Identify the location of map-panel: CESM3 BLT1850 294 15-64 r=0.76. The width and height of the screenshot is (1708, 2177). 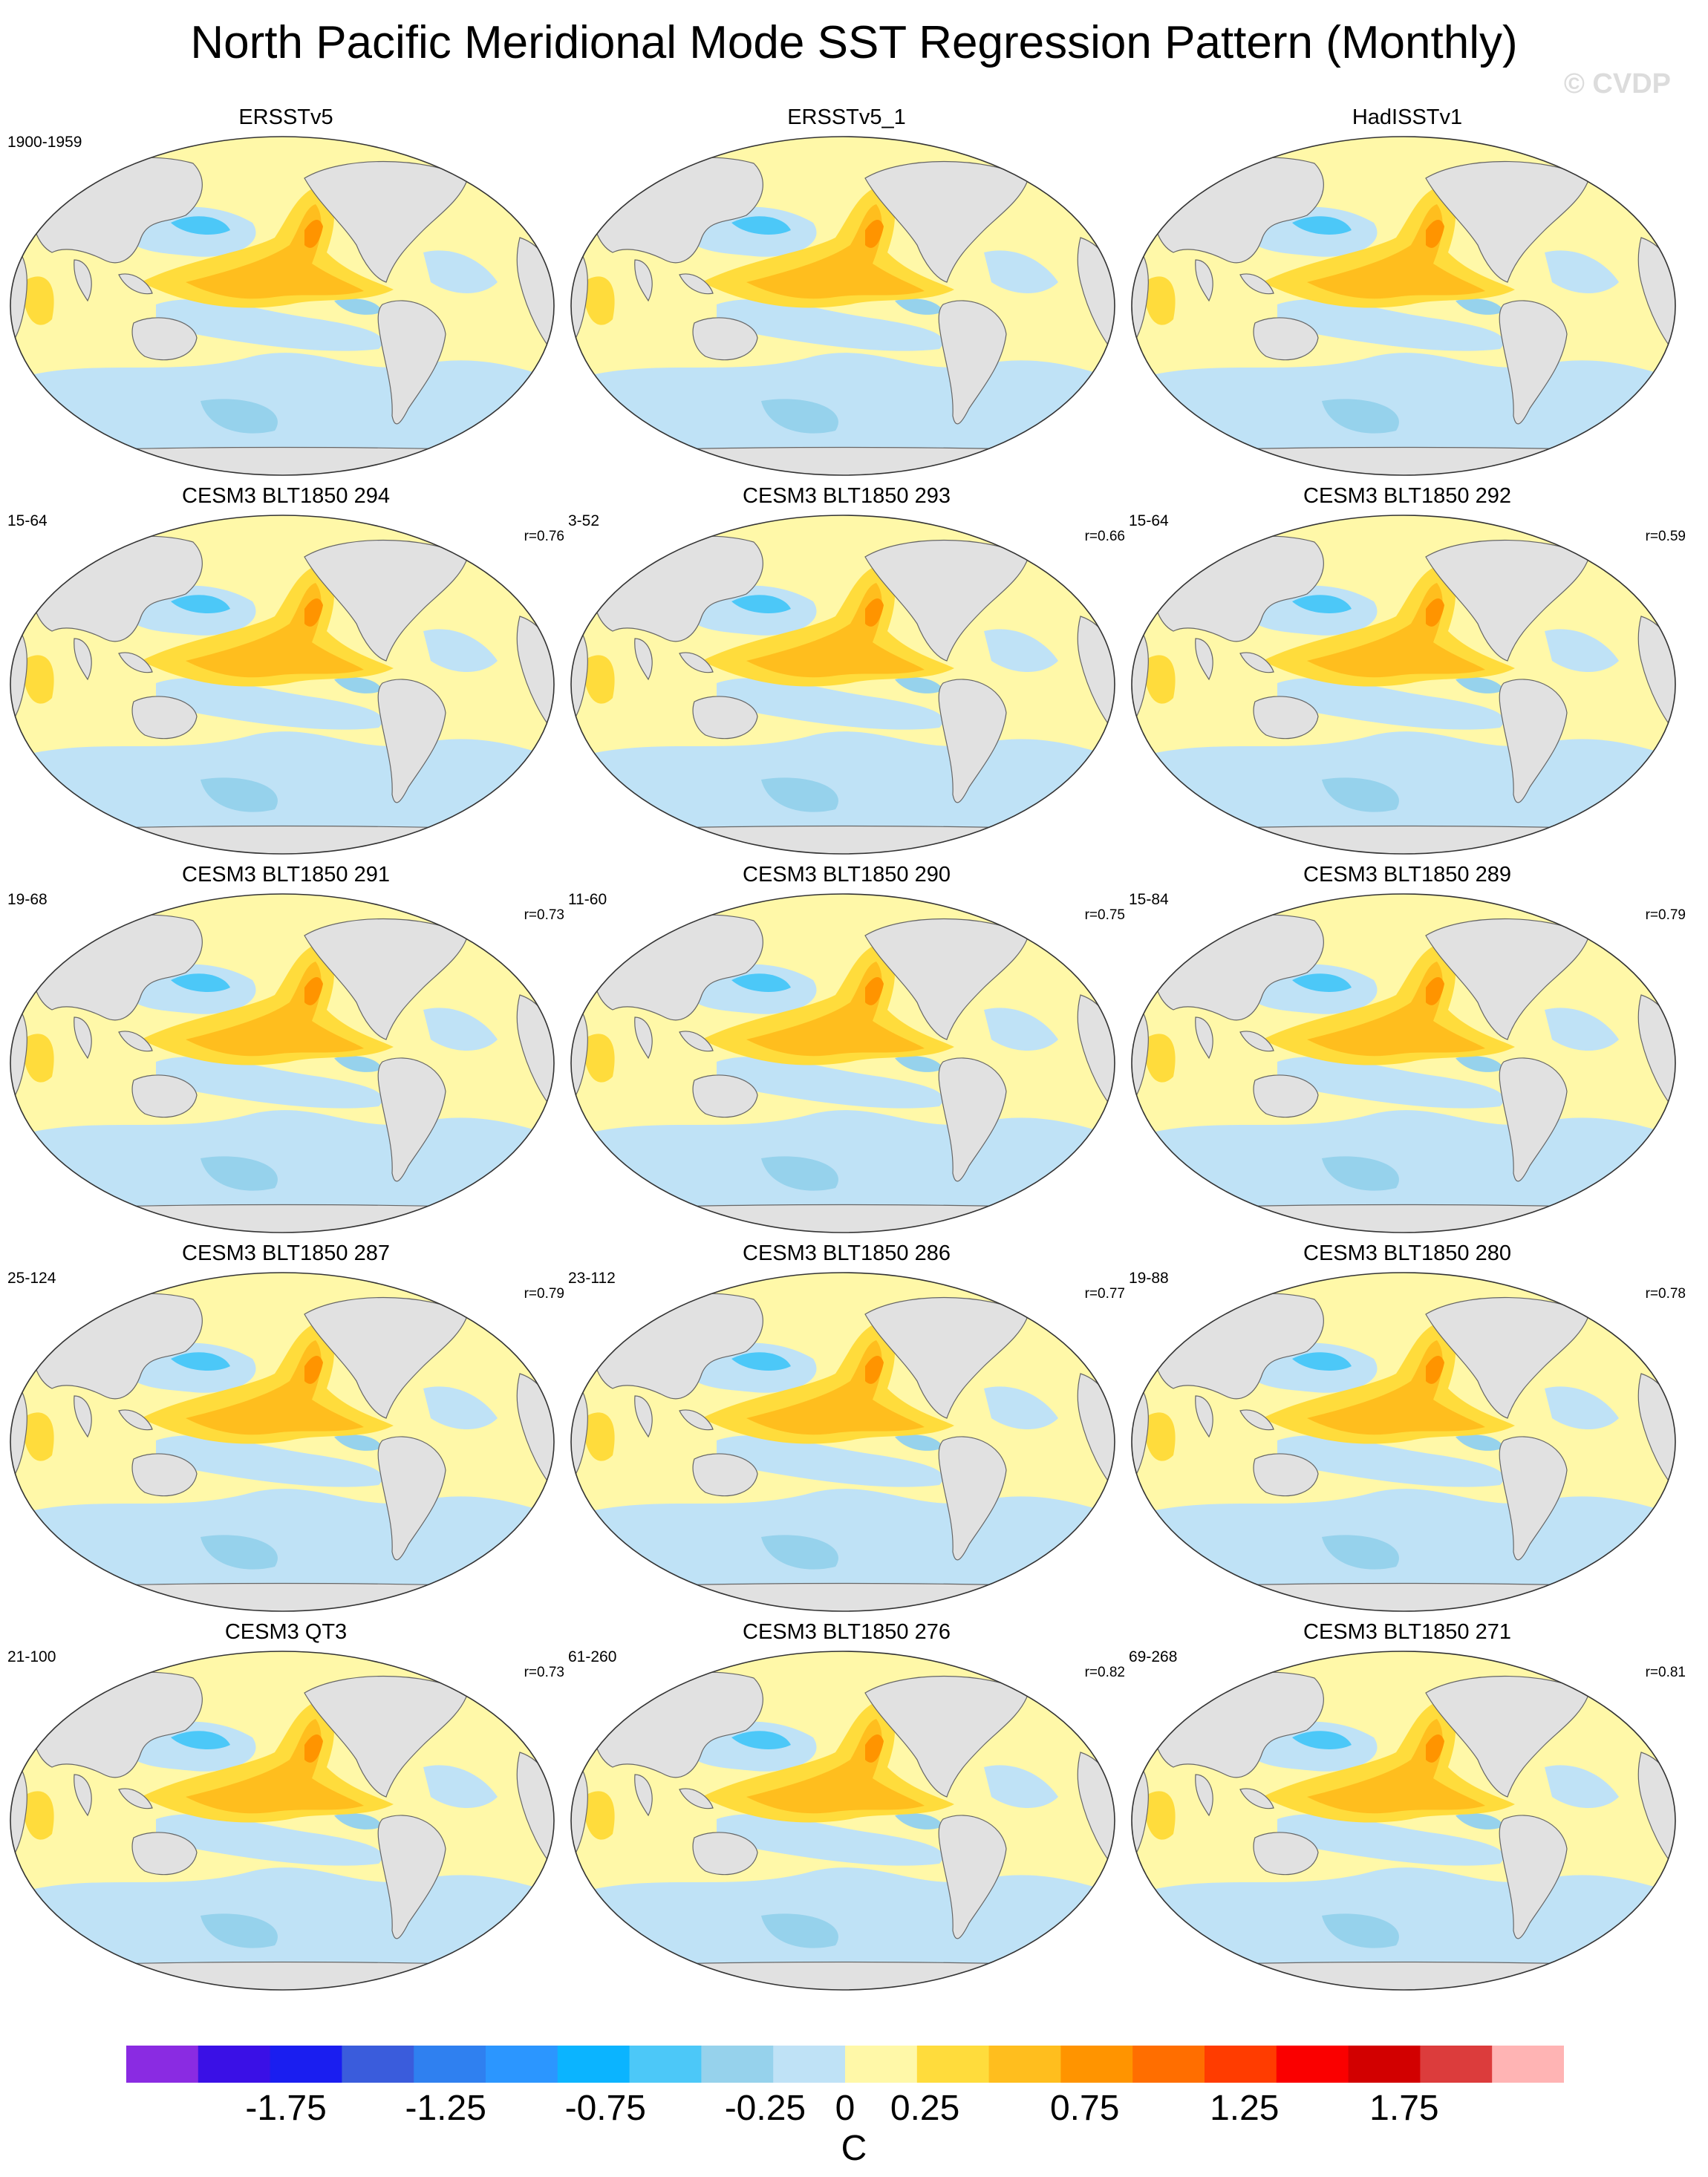
(285, 672).